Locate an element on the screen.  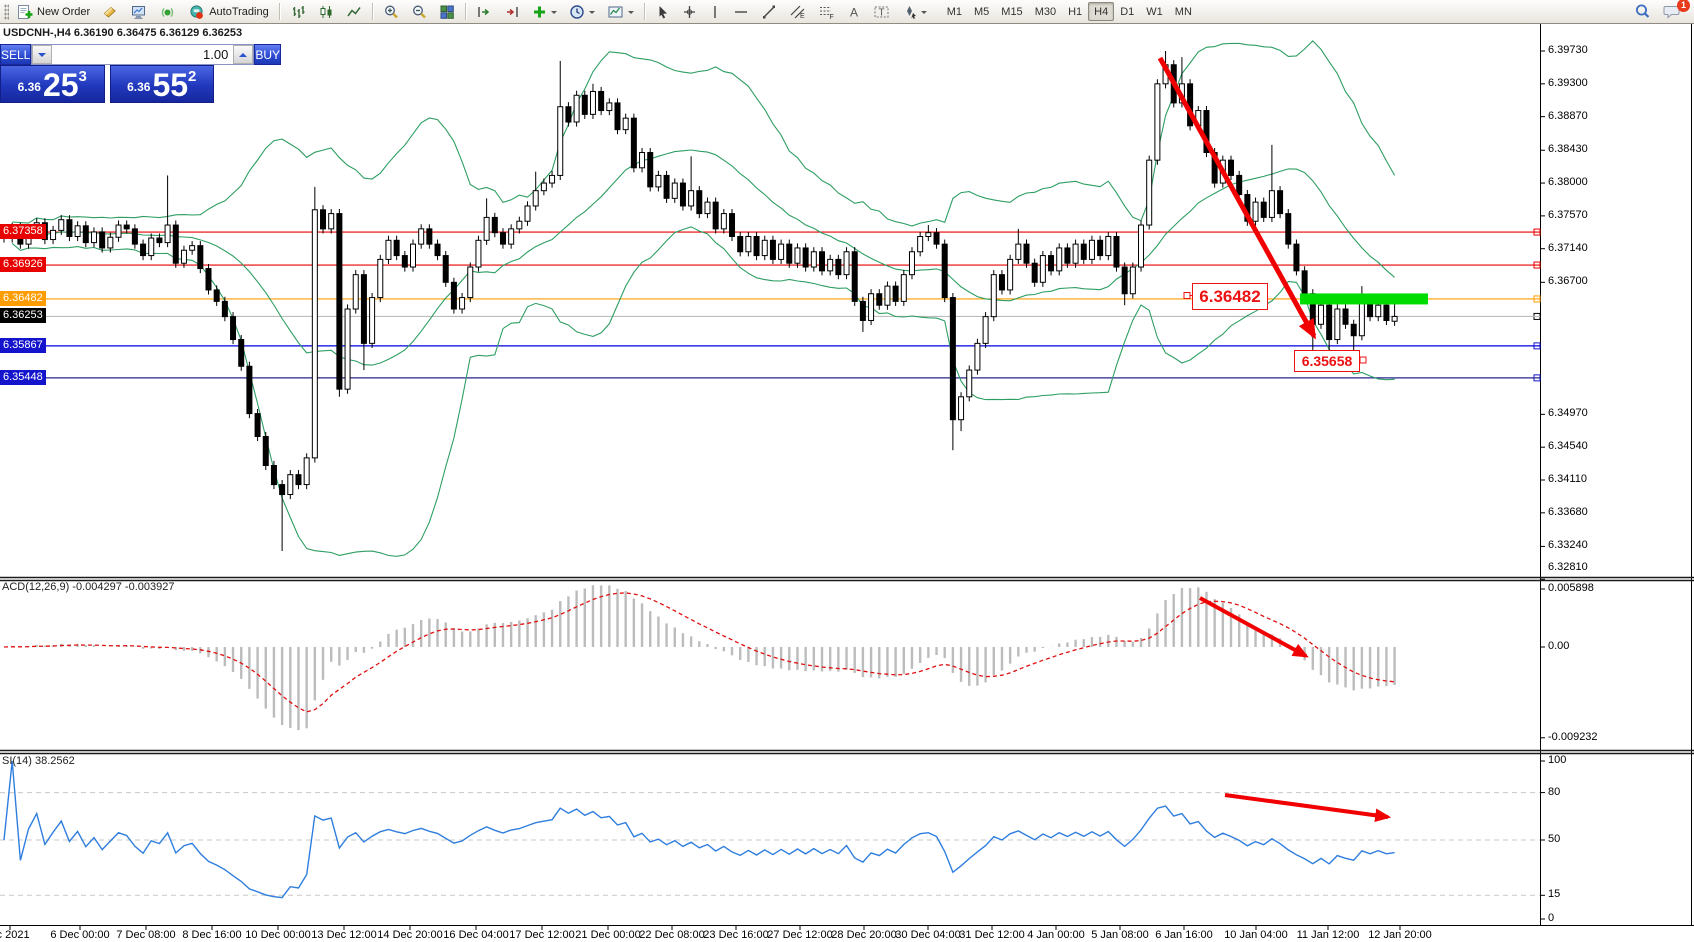
candlestick-chart-icon is located at coordinates (326, 11).